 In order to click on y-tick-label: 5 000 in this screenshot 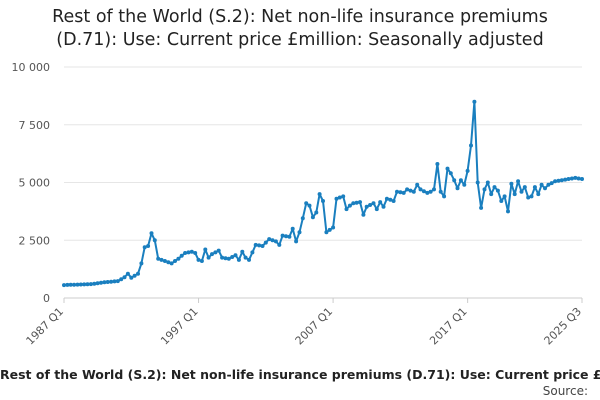, I will do `click(35, 183)`.